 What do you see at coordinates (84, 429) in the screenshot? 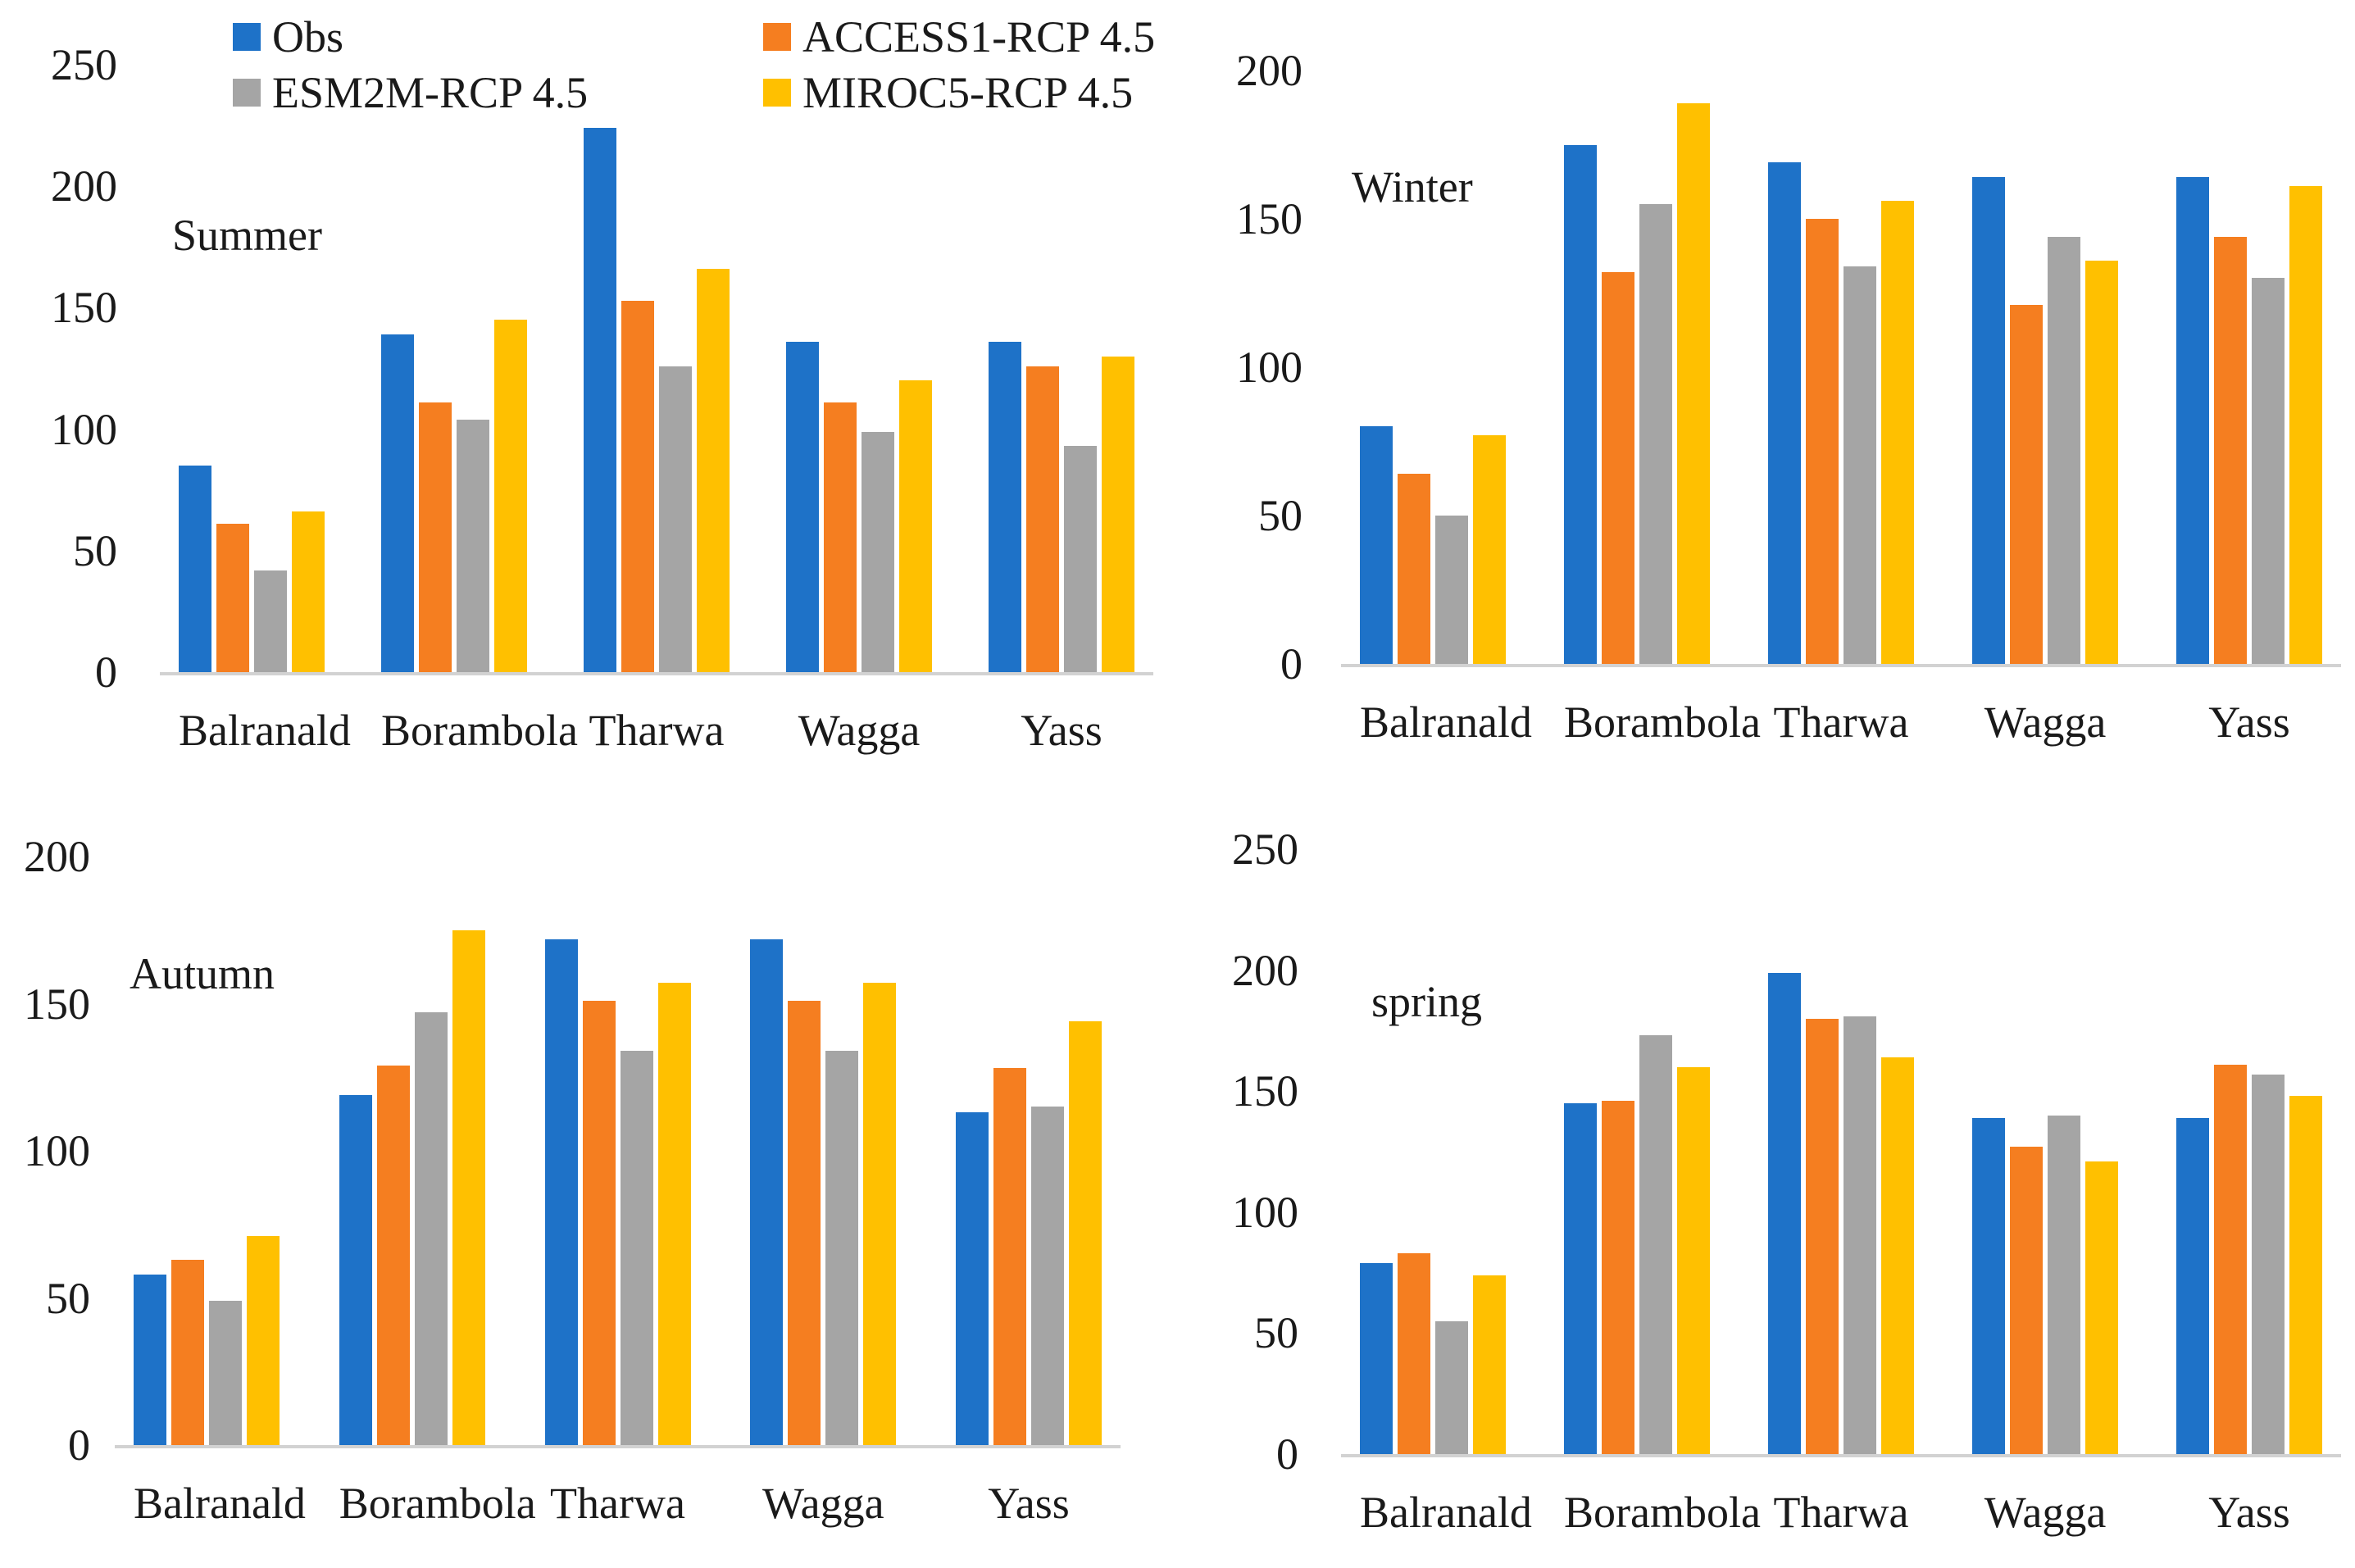
I see `y-tick-label: 100` at bounding box center [84, 429].